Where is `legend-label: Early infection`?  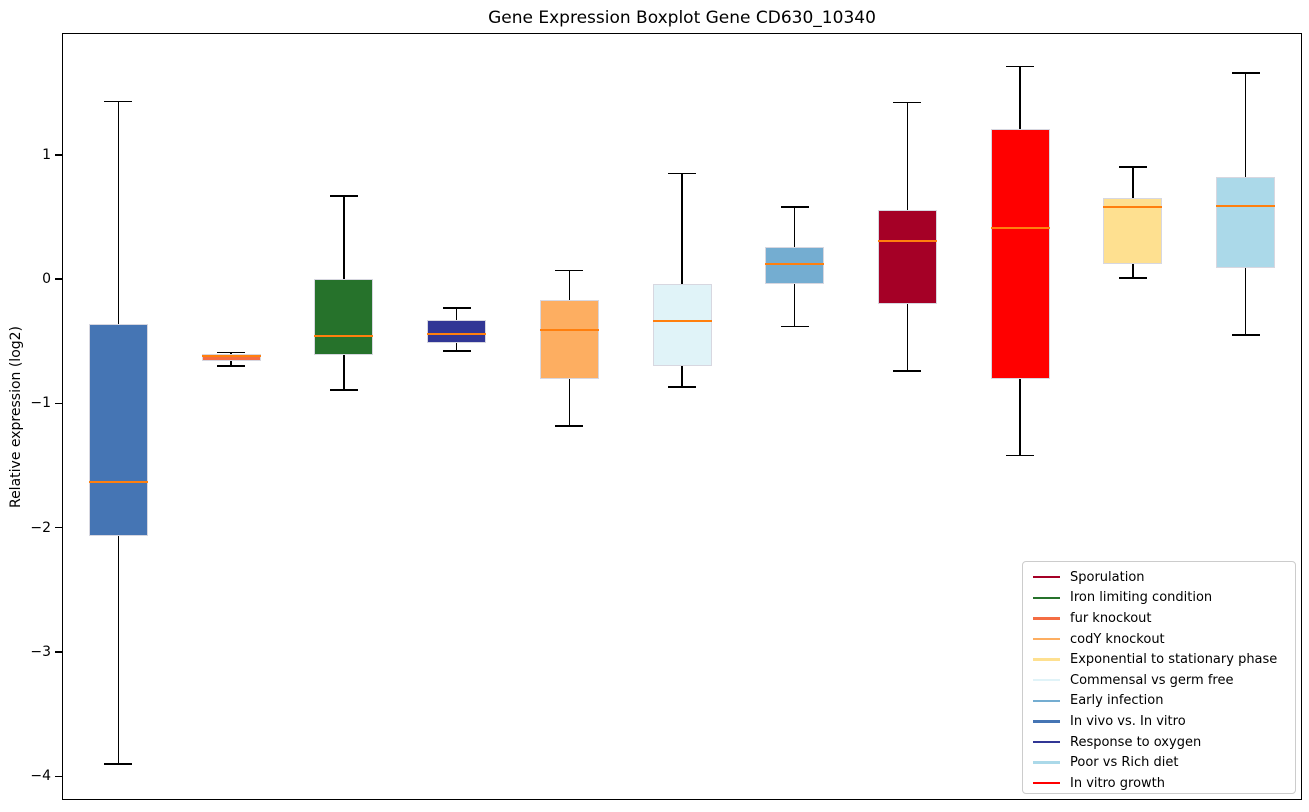
legend-label: Early infection is located at coordinates (1117, 701).